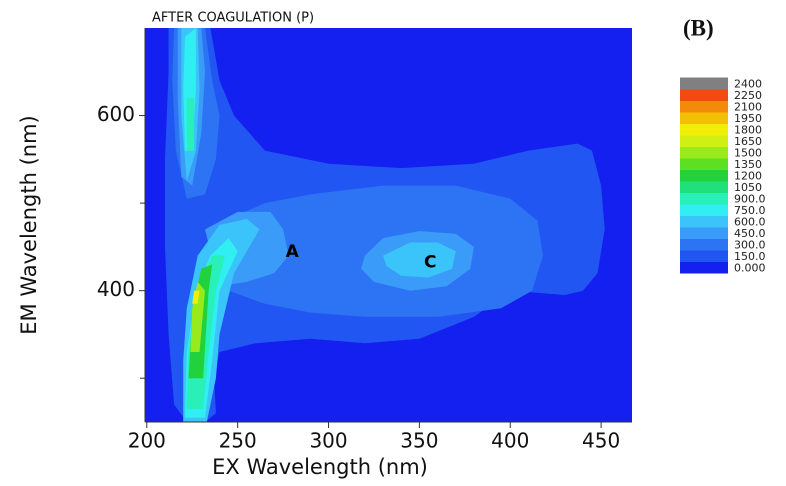 The image size is (786, 486). Describe the element at coordinates (233, 18) in the screenshot. I see `chart-title: AFTER COAGULATION (P)` at that location.